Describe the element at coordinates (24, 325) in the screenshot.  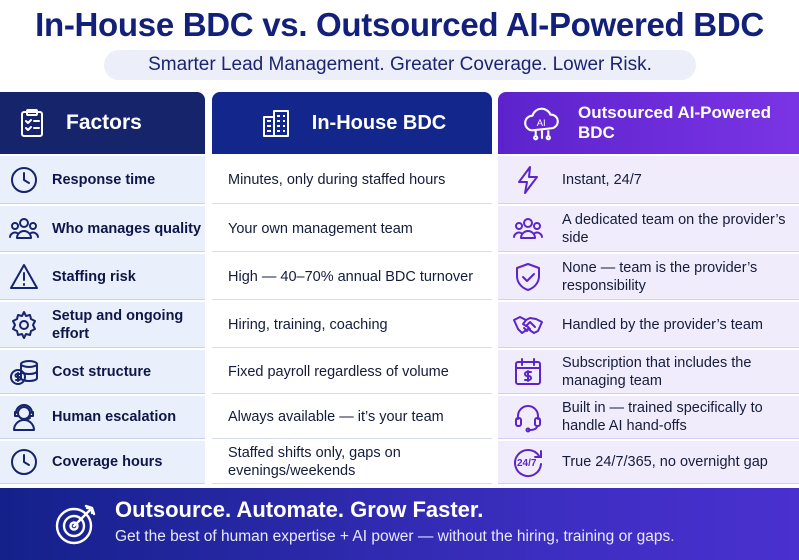
I see `gear-icon` at that location.